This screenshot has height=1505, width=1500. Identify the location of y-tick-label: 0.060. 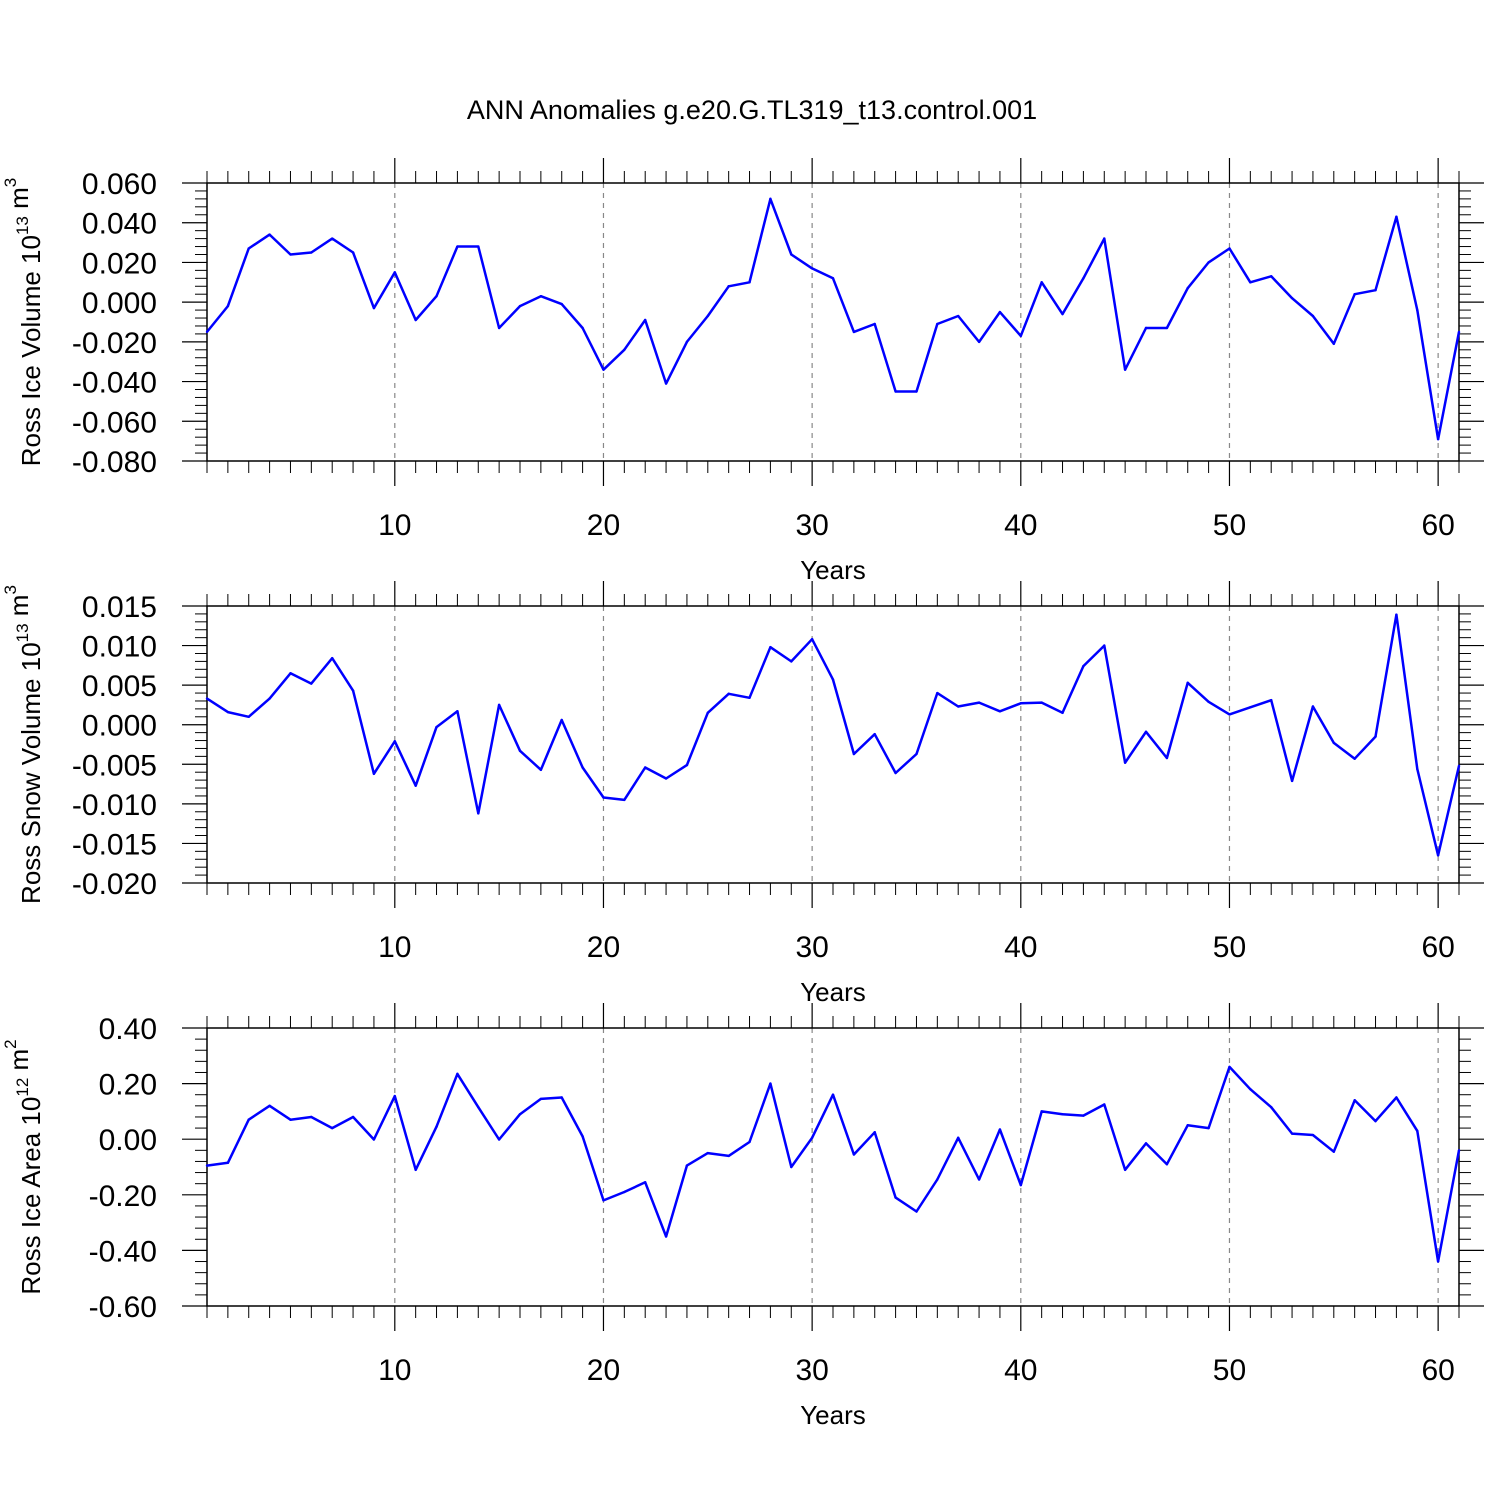
(119, 184).